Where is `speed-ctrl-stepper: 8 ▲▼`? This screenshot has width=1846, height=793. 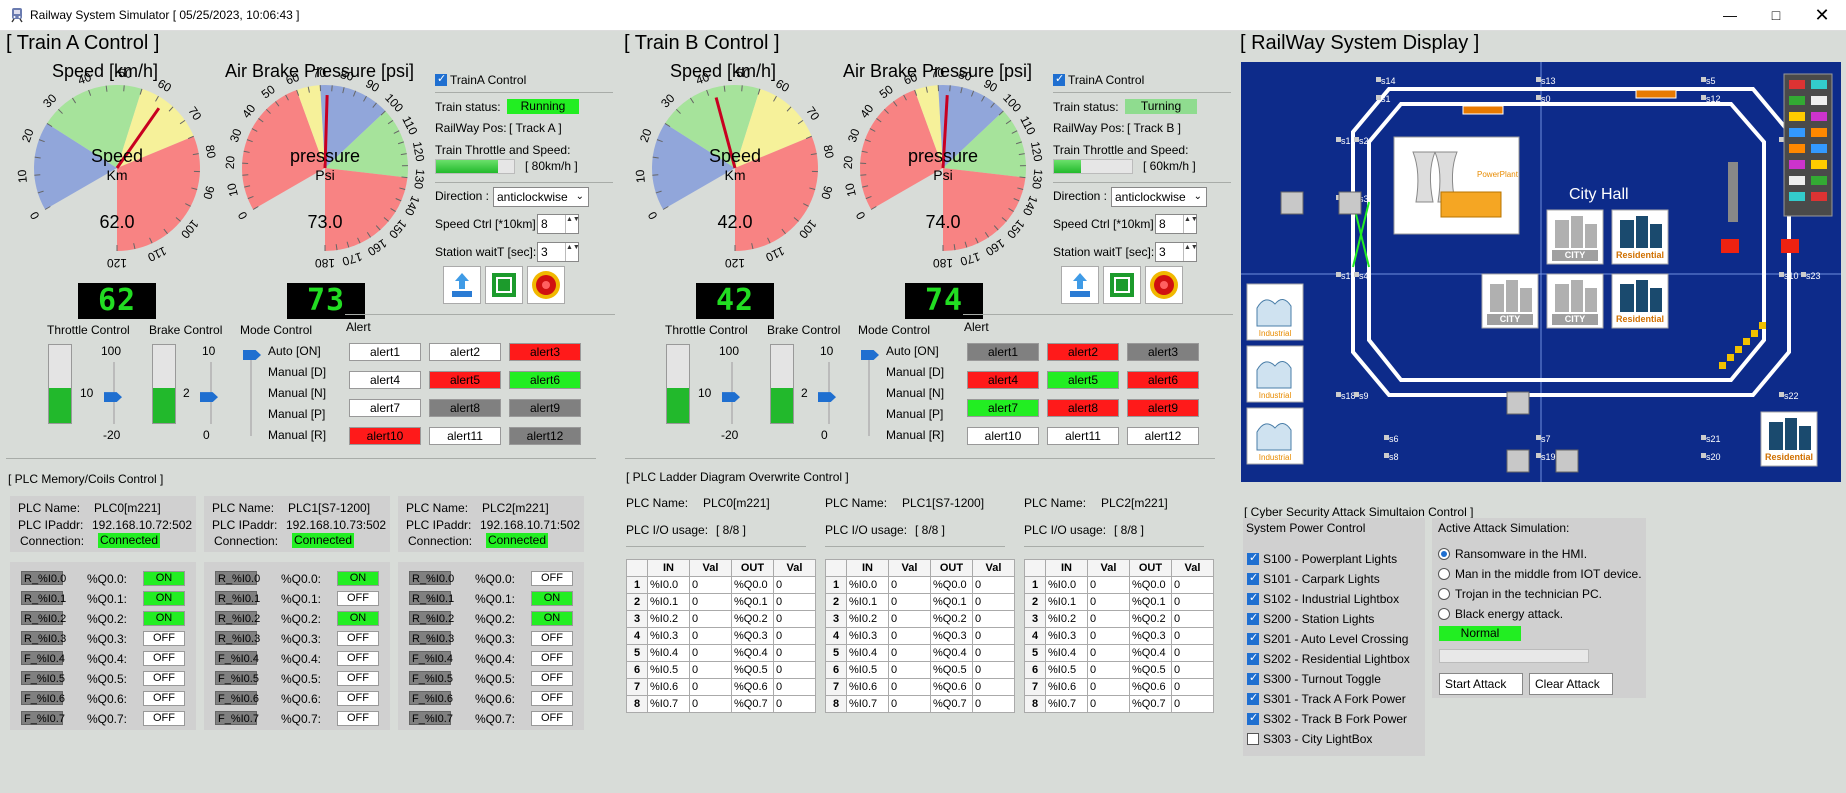
speed-ctrl-stepper: 8 ▲▼ is located at coordinates (1176, 224).